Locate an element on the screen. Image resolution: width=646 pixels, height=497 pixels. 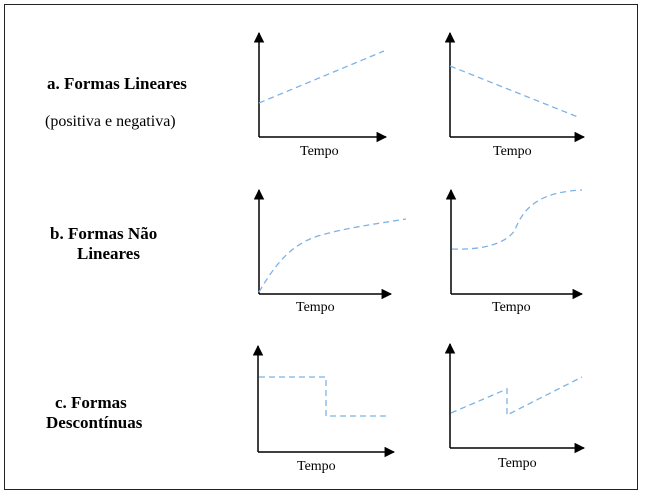
graph-c1: Tempo is located at coordinates (324, 409).